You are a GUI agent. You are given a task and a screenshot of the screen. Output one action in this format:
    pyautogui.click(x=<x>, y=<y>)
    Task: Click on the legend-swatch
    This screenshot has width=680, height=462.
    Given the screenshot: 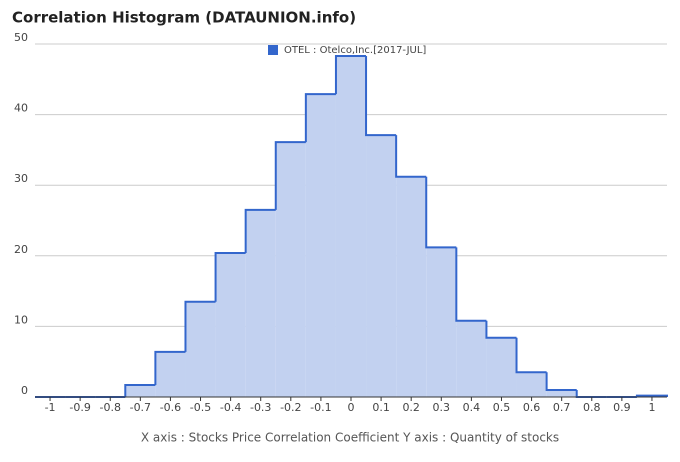 What is the action you would take?
    pyautogui.click(x=273, y=50)
    